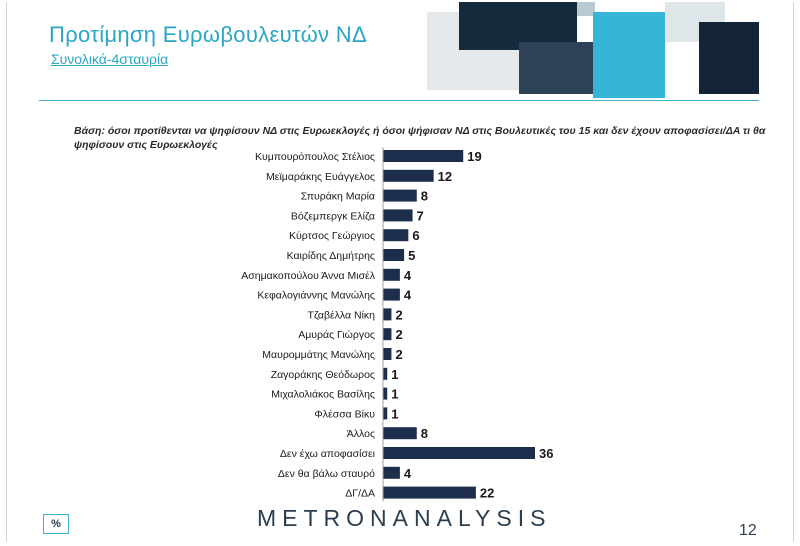 The width and height of the screenshot is (800, 546). I want to click on page-title: Προτίμηση Ευρωβουλευτών ΝΔ, so click(208, 34).